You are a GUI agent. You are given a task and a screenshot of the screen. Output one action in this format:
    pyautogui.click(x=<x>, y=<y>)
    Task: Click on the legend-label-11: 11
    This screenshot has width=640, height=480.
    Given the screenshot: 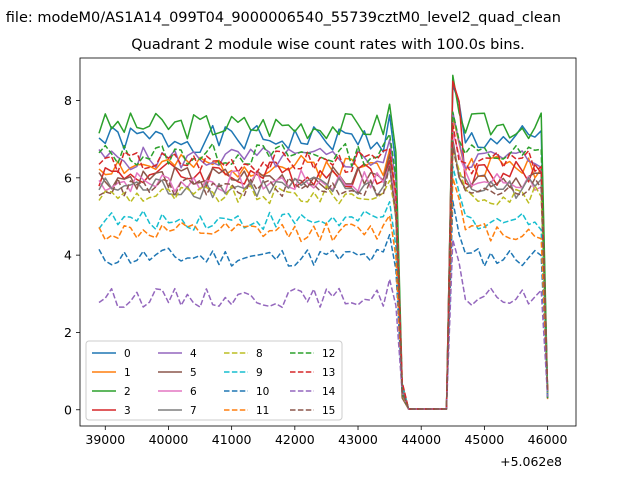 What is the action you would take?
    pyautogui.click(x=262, y=411)
    